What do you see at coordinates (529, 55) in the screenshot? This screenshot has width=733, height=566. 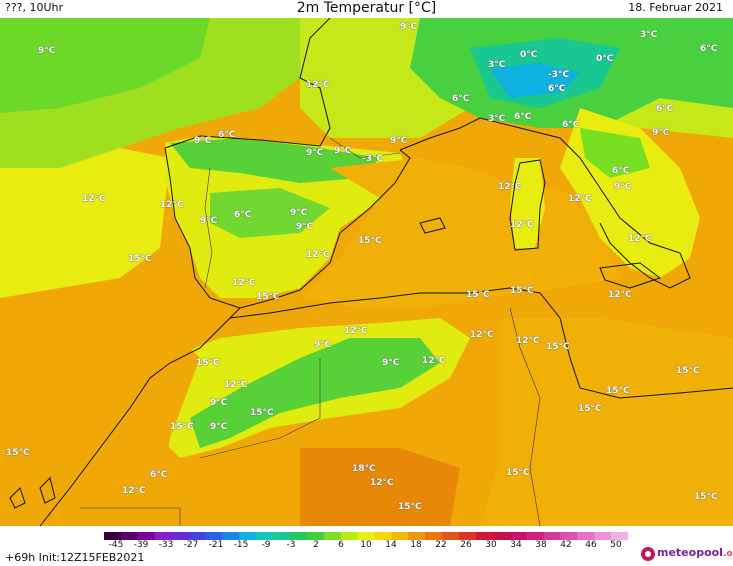 I see `temperature-label: 0°C` at bounding box center [529, 55].